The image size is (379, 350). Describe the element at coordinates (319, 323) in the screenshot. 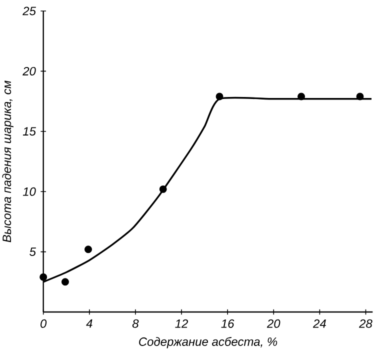

I see `x-tick-label: 24` at that location.